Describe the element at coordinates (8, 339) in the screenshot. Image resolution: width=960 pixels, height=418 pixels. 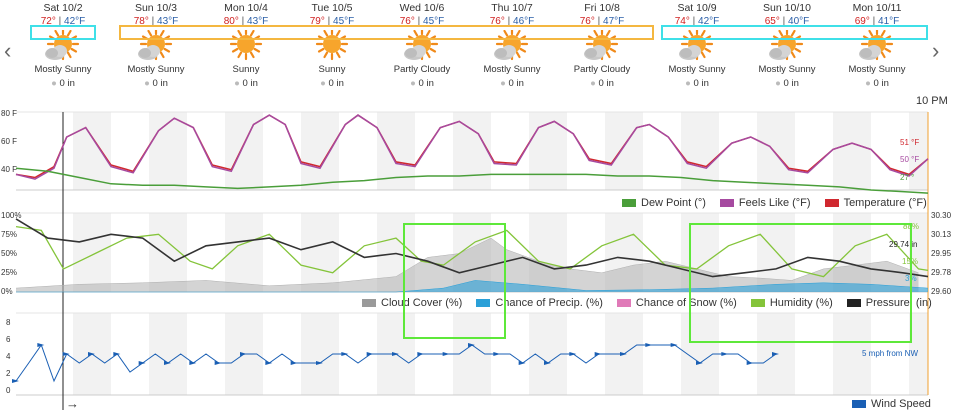
I see `y-tick-label: 6` at that location.